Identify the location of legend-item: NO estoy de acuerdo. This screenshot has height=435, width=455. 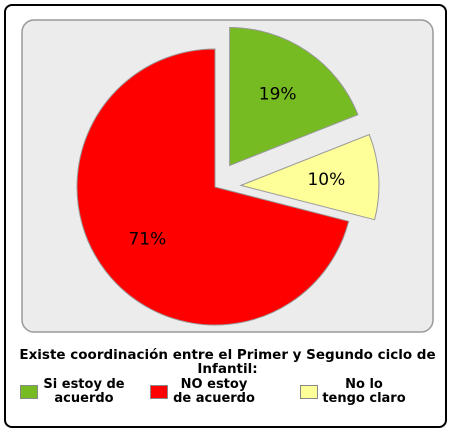
(203, 392).